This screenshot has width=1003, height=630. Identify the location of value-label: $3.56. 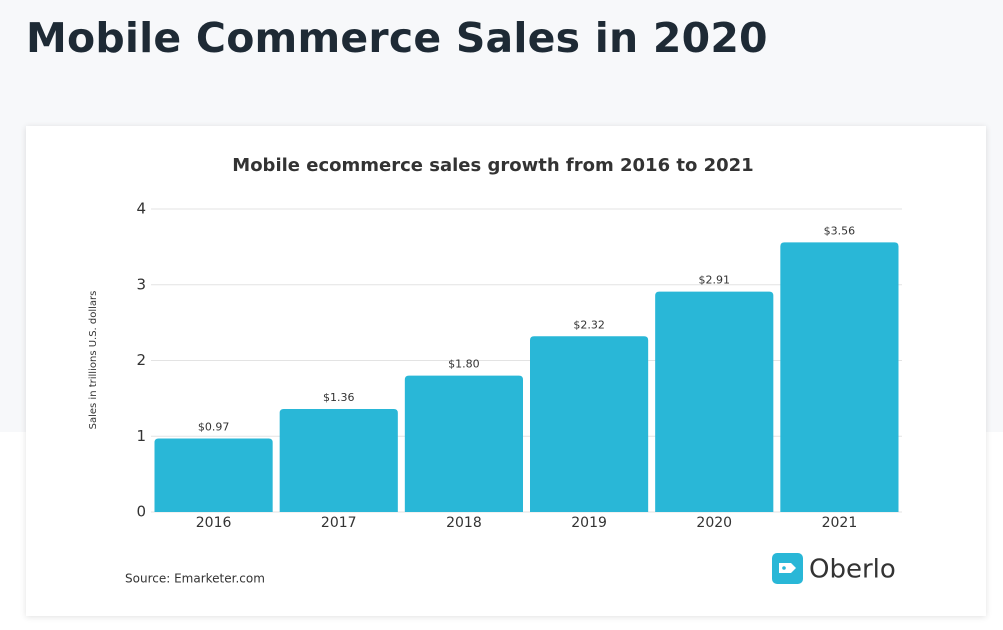
(840, 230).